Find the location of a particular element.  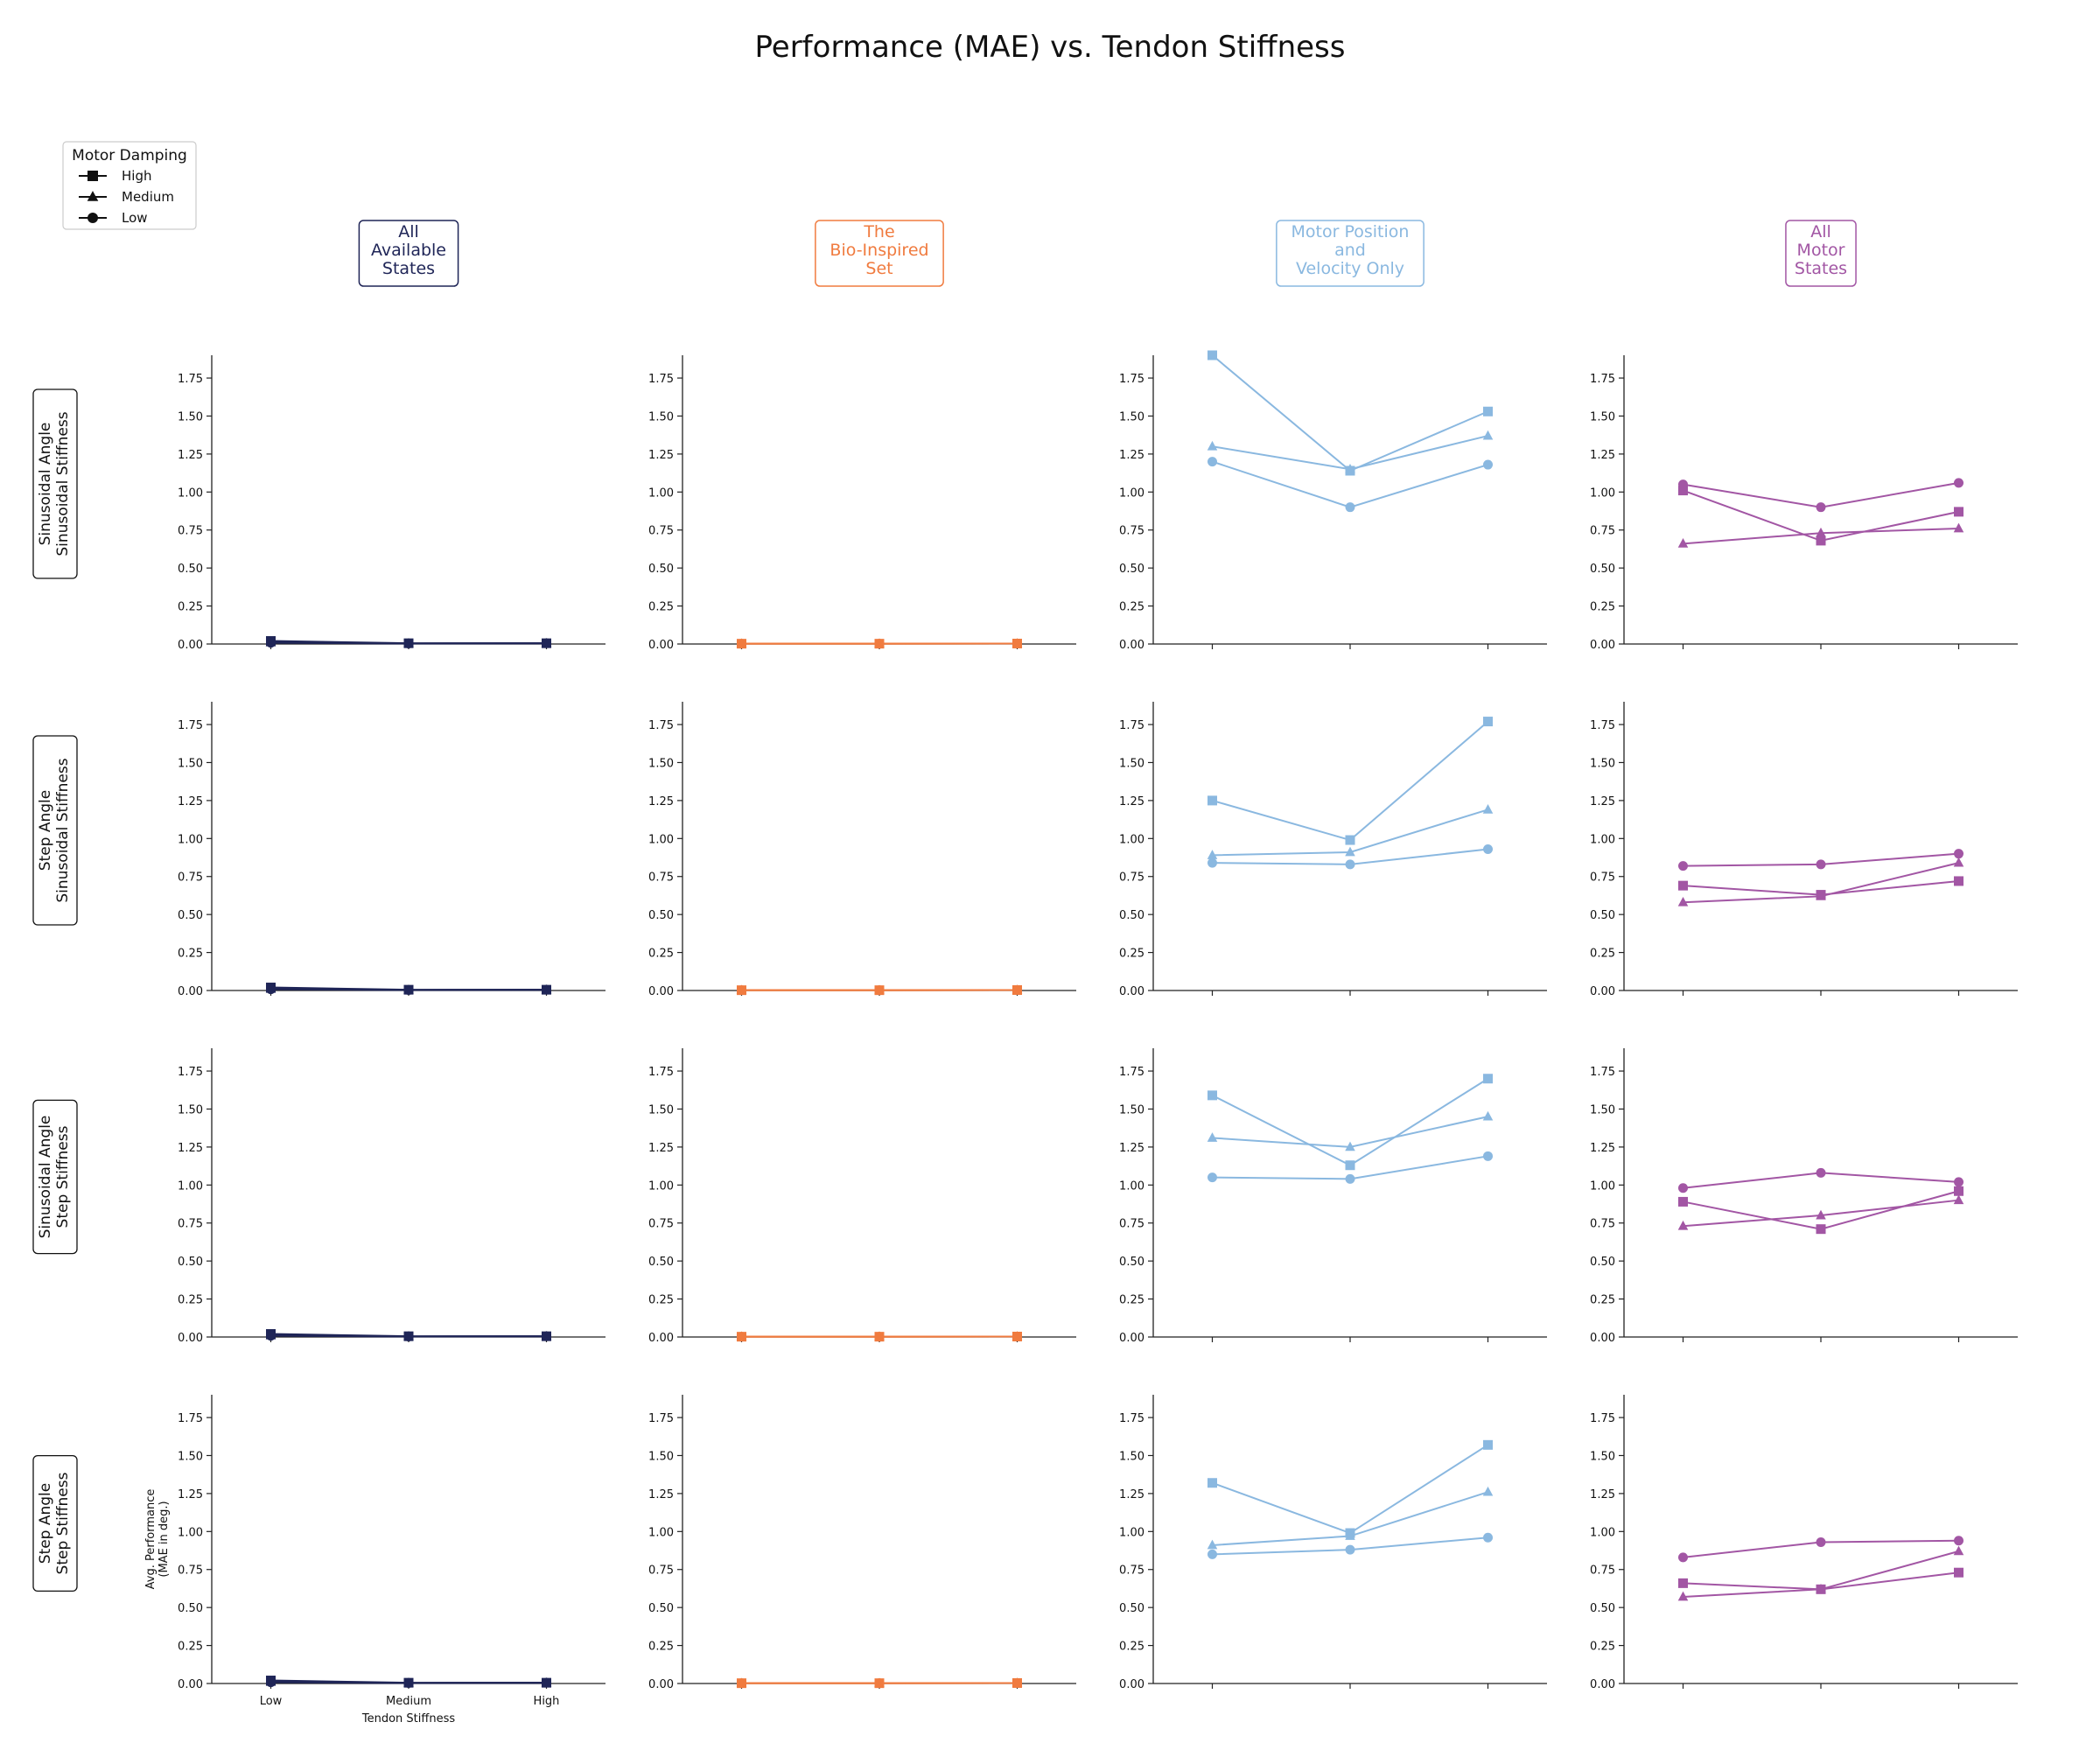

row-header-label: Sinusoidal Angle is located at coordinates (45, 1177).